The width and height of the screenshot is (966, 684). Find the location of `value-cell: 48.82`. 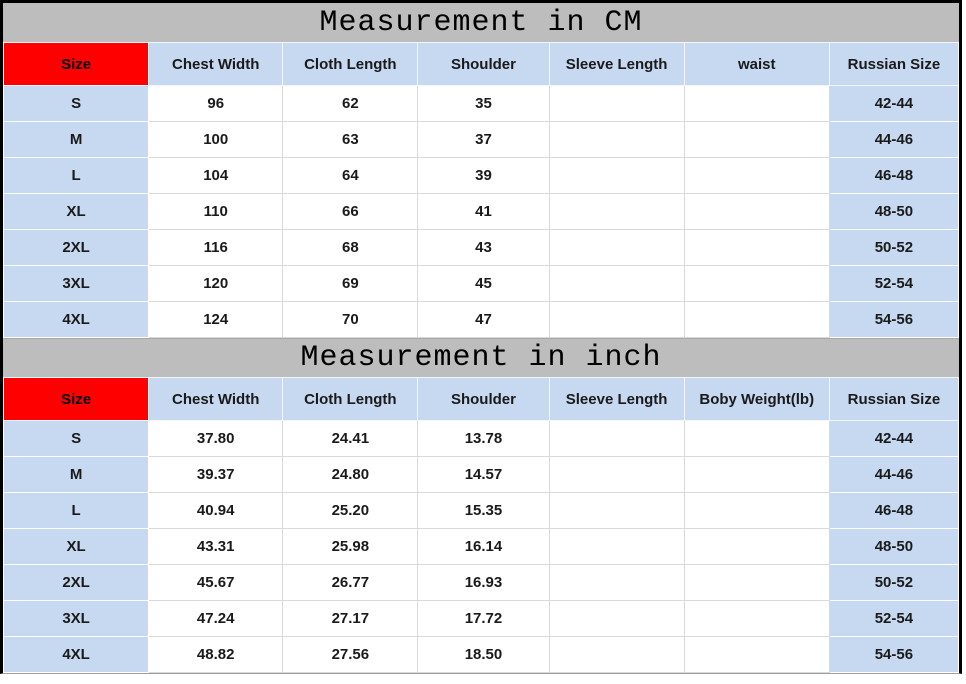

value-cell: 48.82 is located at coordinates (216, 654).